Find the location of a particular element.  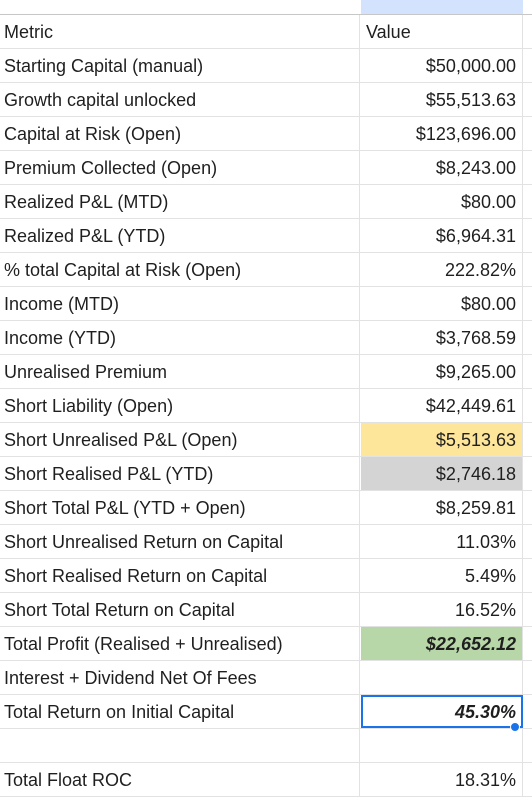

metric-cell: Growth capital unlocked is located at coordinates (180, 99).